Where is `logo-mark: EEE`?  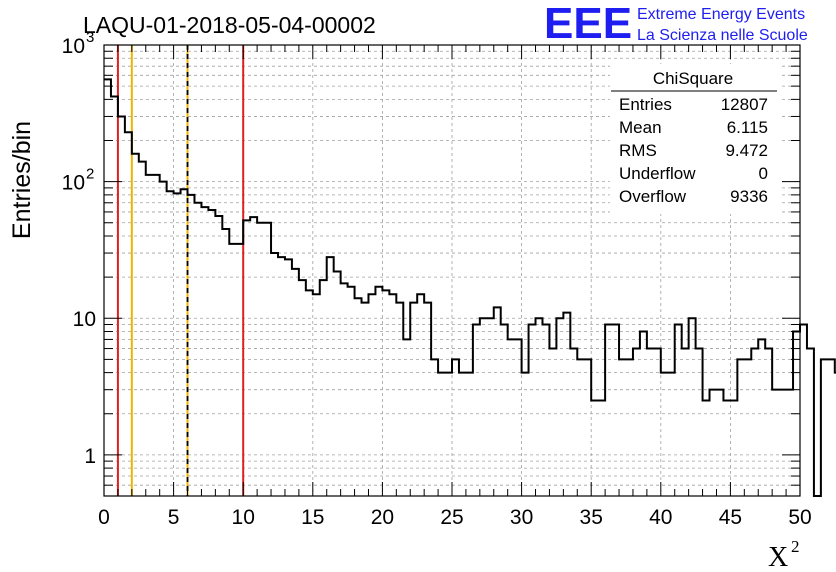
logo-mark: EEE is located at coordinates (588, 24).